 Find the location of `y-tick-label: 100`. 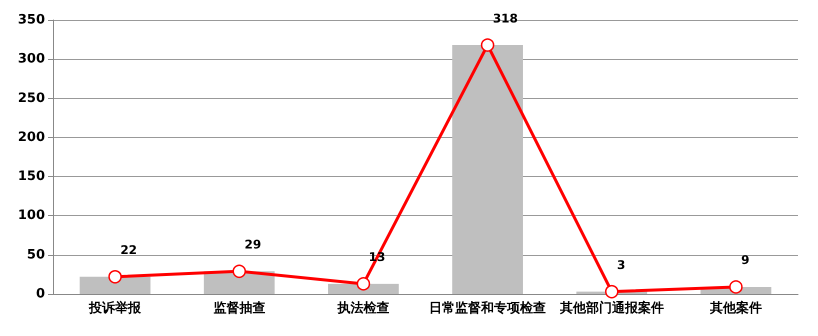

y-tick-label: 100 is located at coordinates (31, 216).